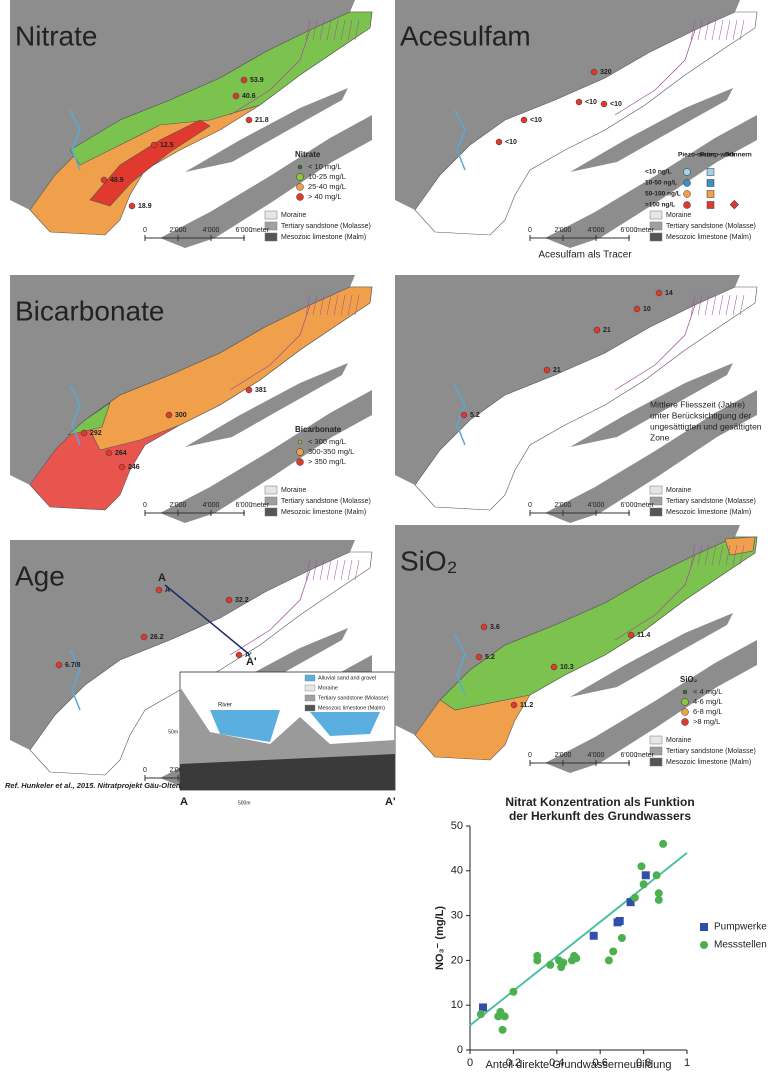 Image resolution: width=768 pixels, height=1073 pixels. What do you see at coordinates (643, 1063) in the screenshot?
I see `x-tick-label: 0.8` at bounding box center [643, 1063].